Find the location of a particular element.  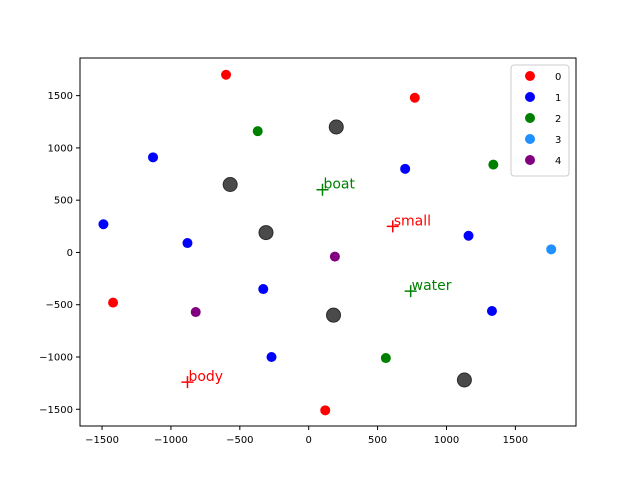

y-tick-label: −1000 is located at coordinates (56, 358).